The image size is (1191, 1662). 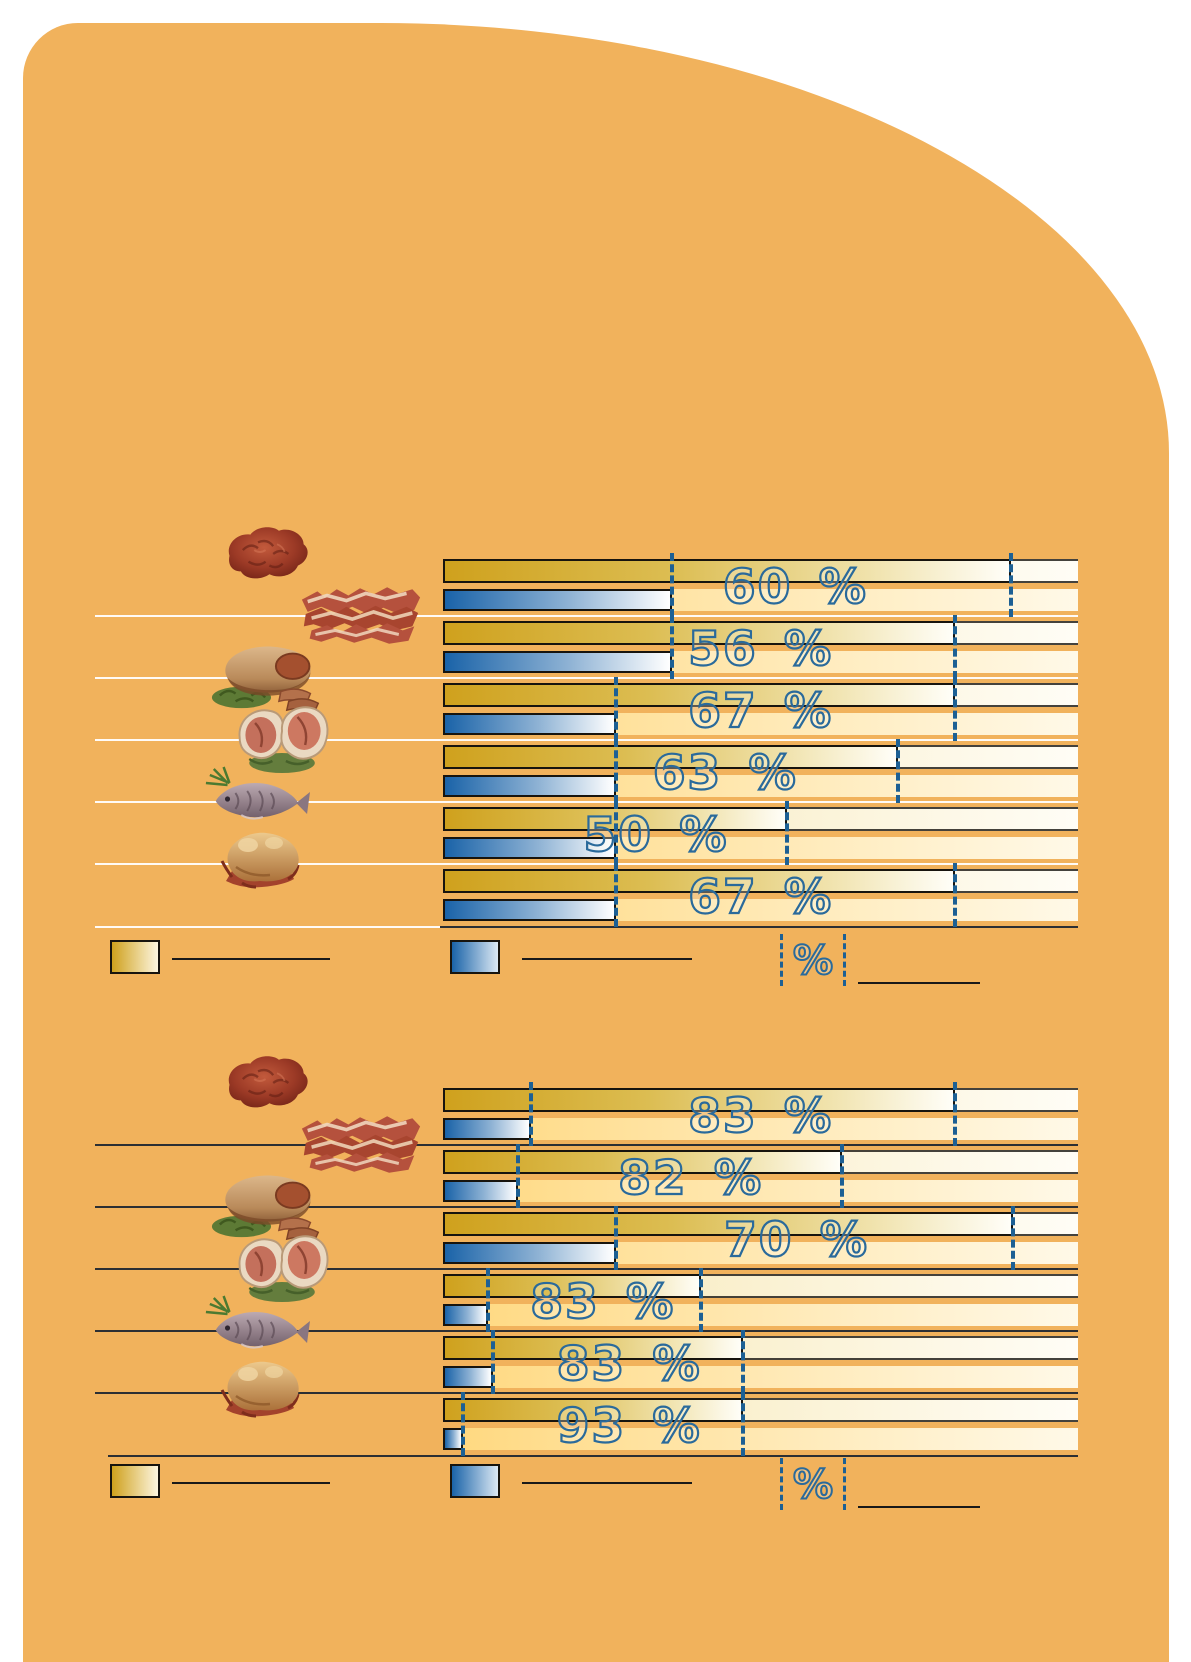 What do you see at coordinates (795, 587) in the screenshot?
I see `percent-label: 60 %` at bounding box center [795, 587].